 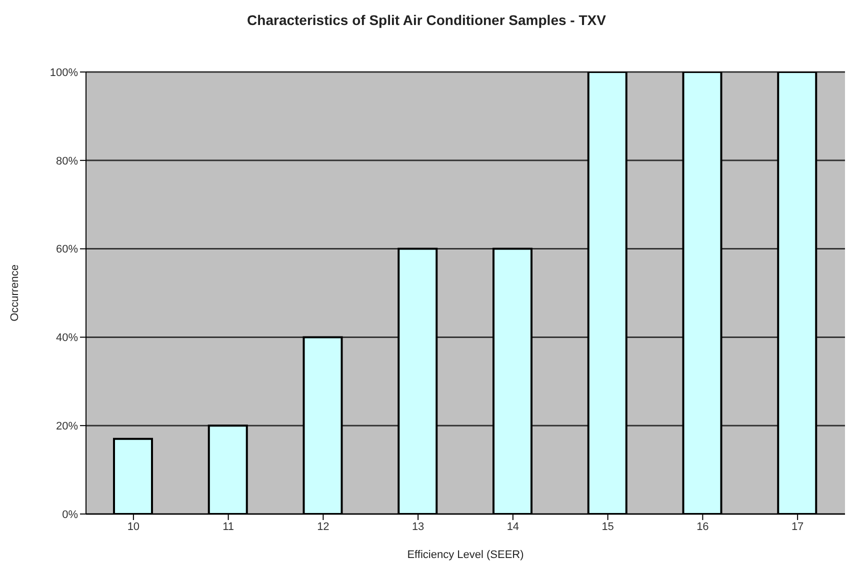 I want to click on x-tick-label: 12, so click(x=323, y=526).